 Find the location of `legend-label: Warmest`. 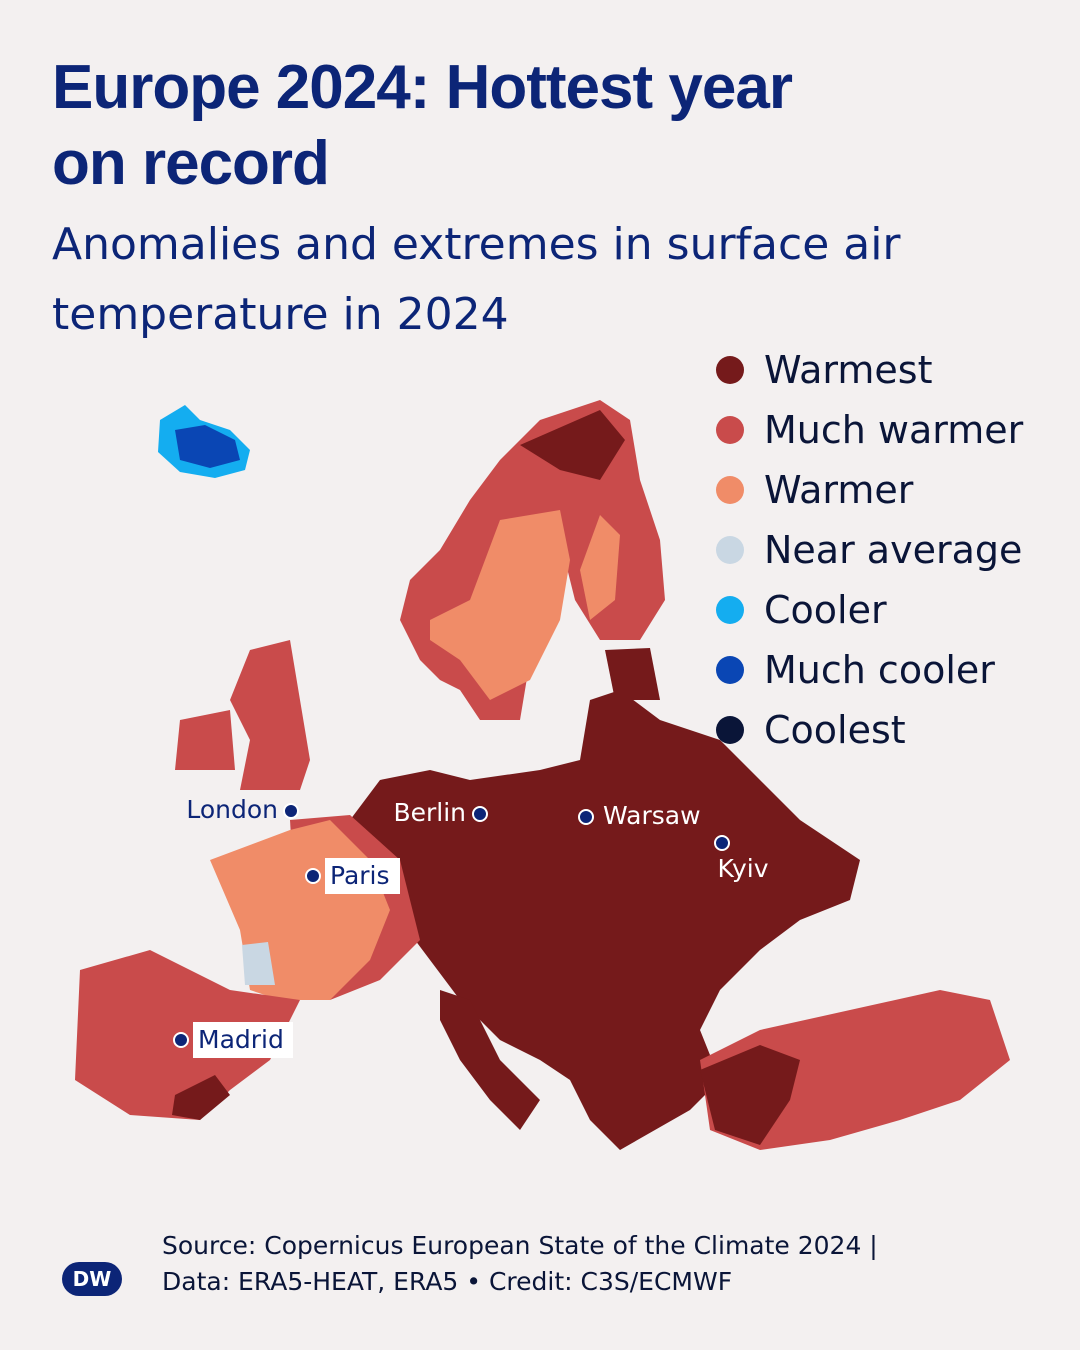

legend-label: Warmest is located at coordinates (848, 370).